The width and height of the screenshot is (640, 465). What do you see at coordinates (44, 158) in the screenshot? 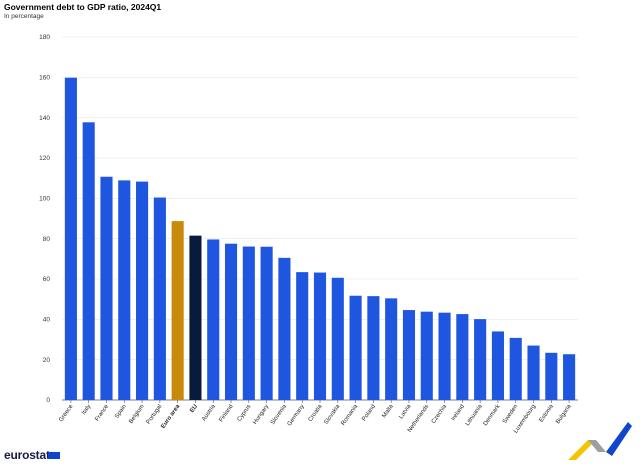
I see `y-tick-label: 120` at bounding box center [44, 158].